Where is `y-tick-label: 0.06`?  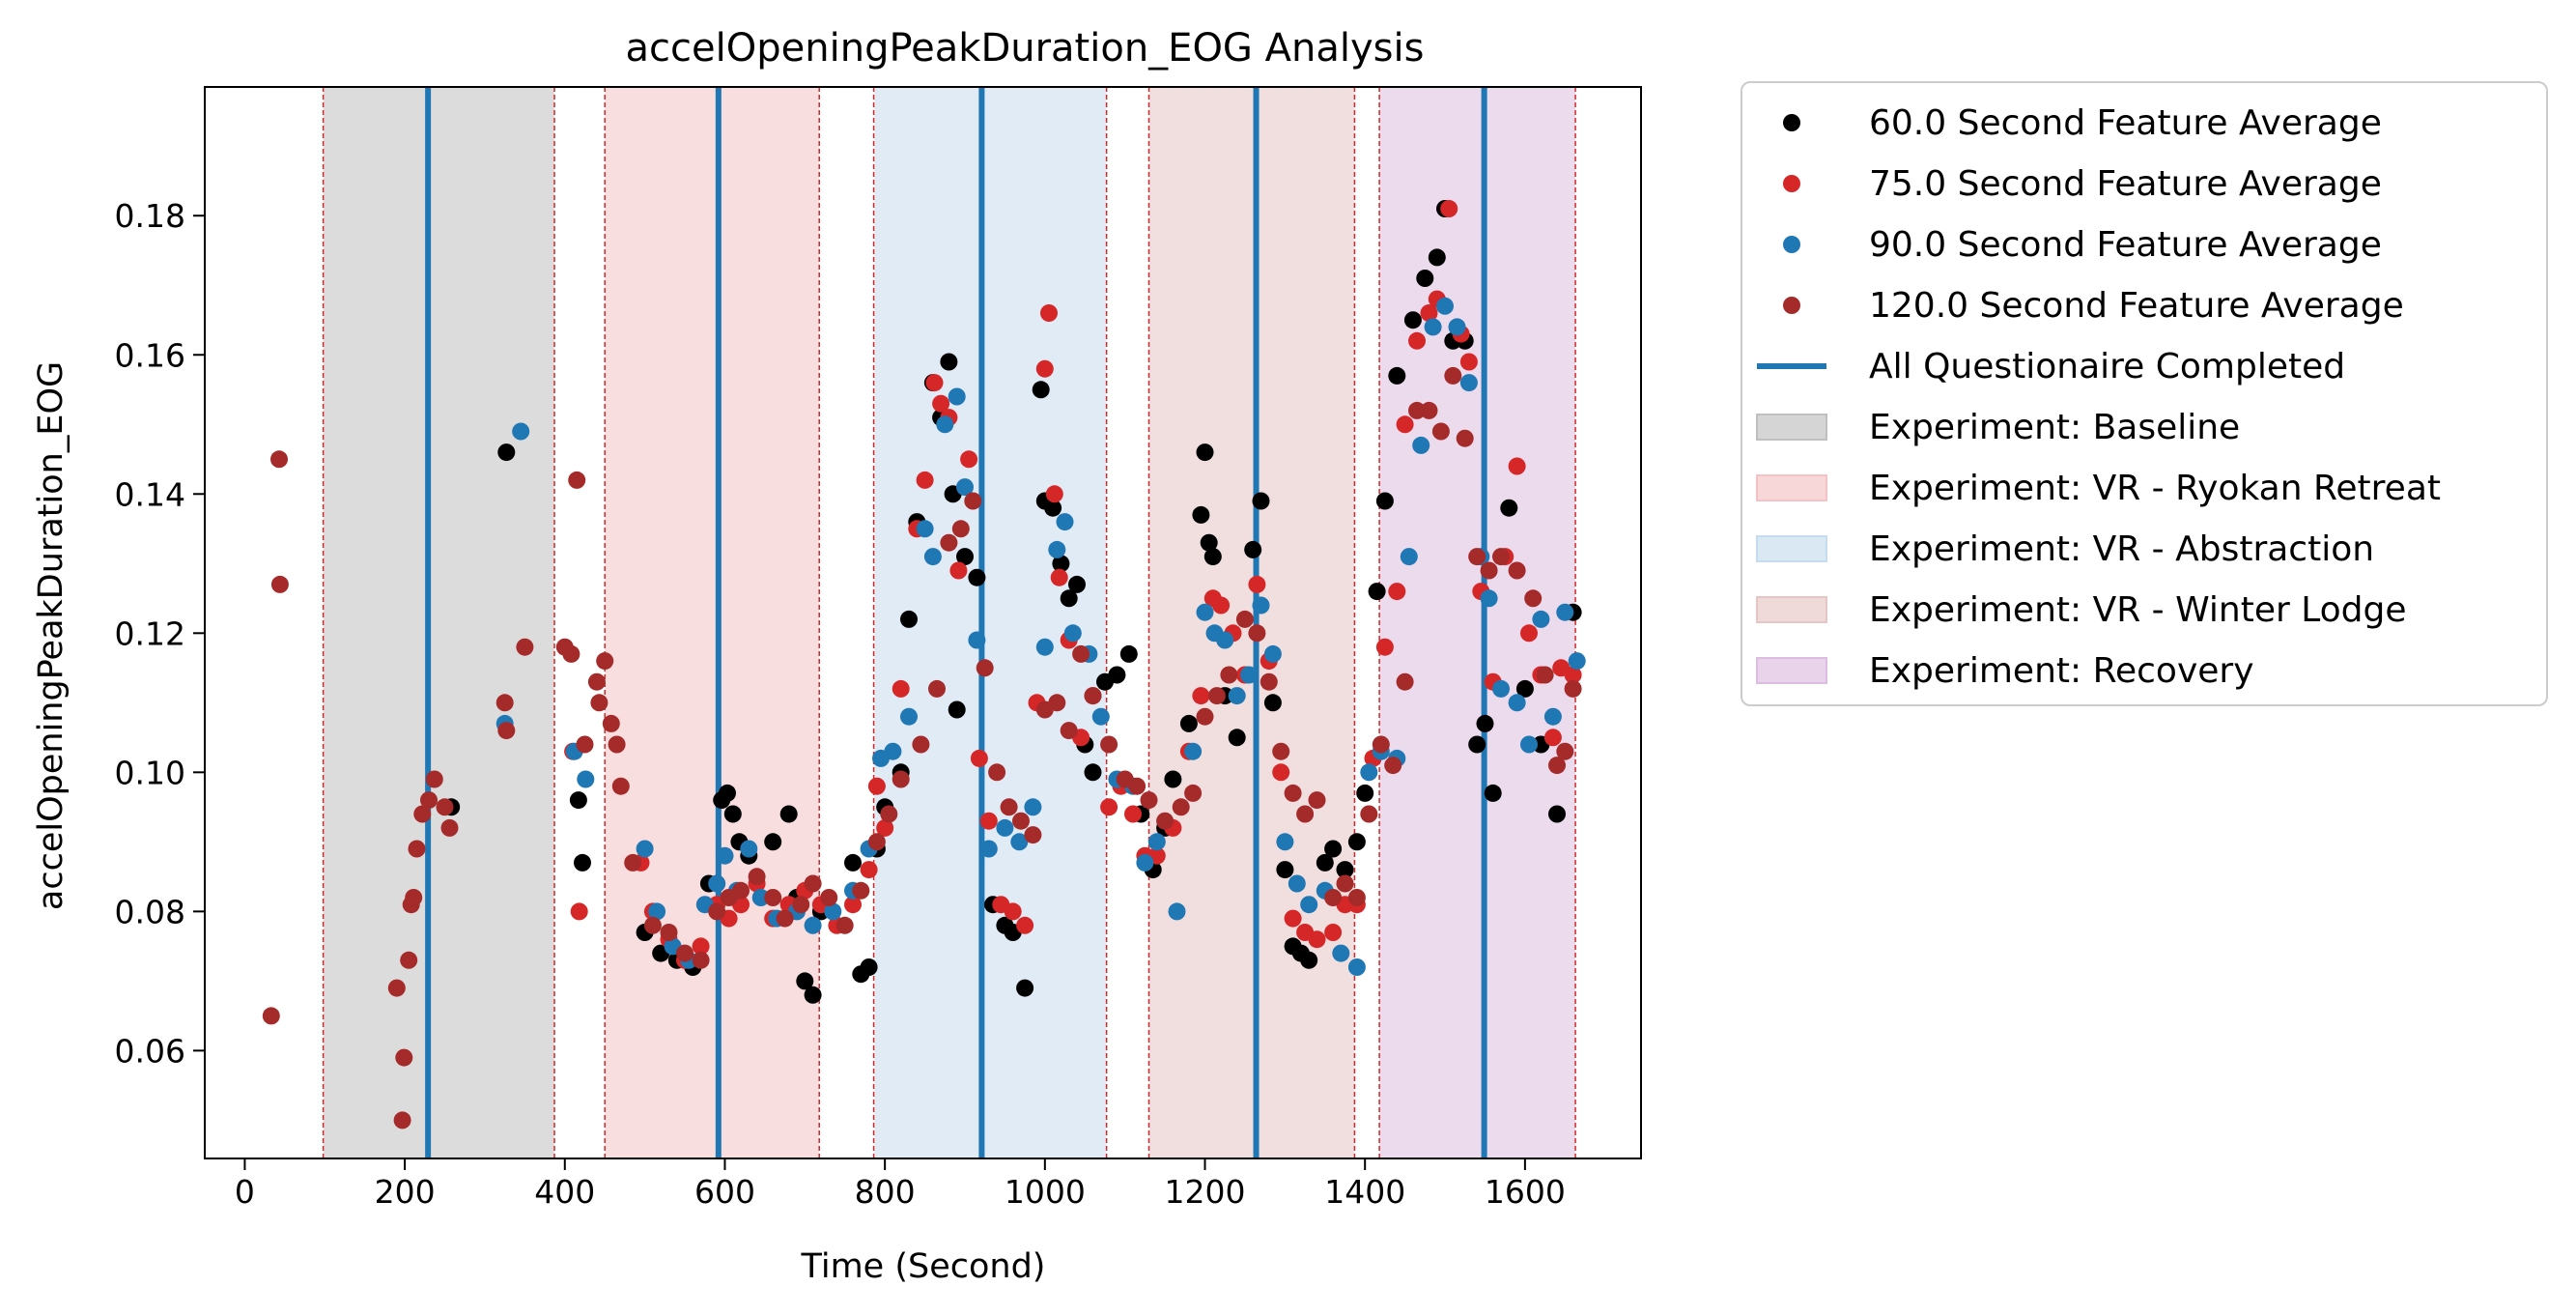 y-tick-label: 0.06 is located at coordinates (150, 1051).